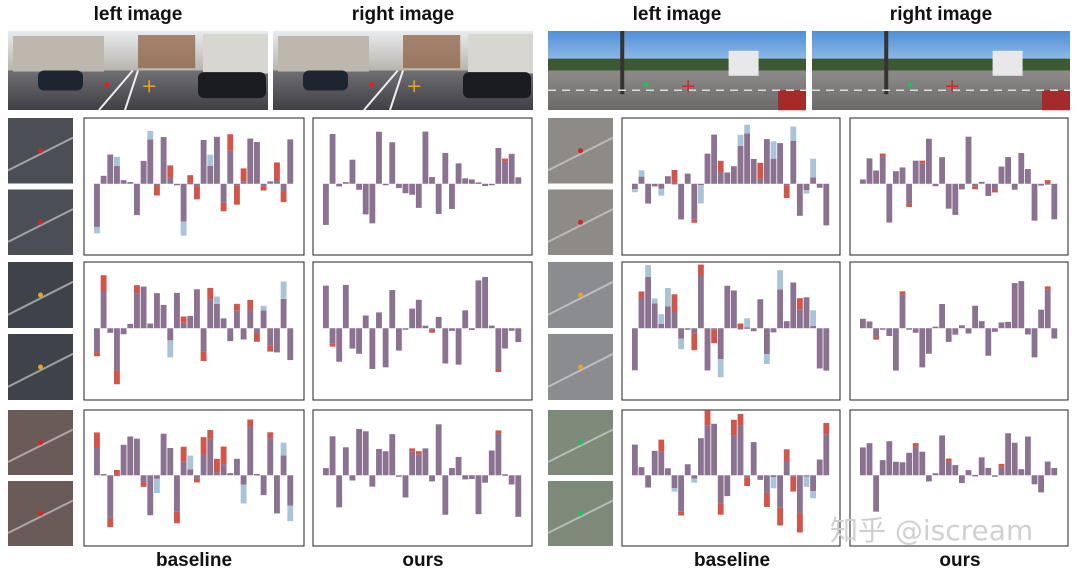  Describe the element at coordinates (422, 478) in the screenshot. I see `panel` at that location.